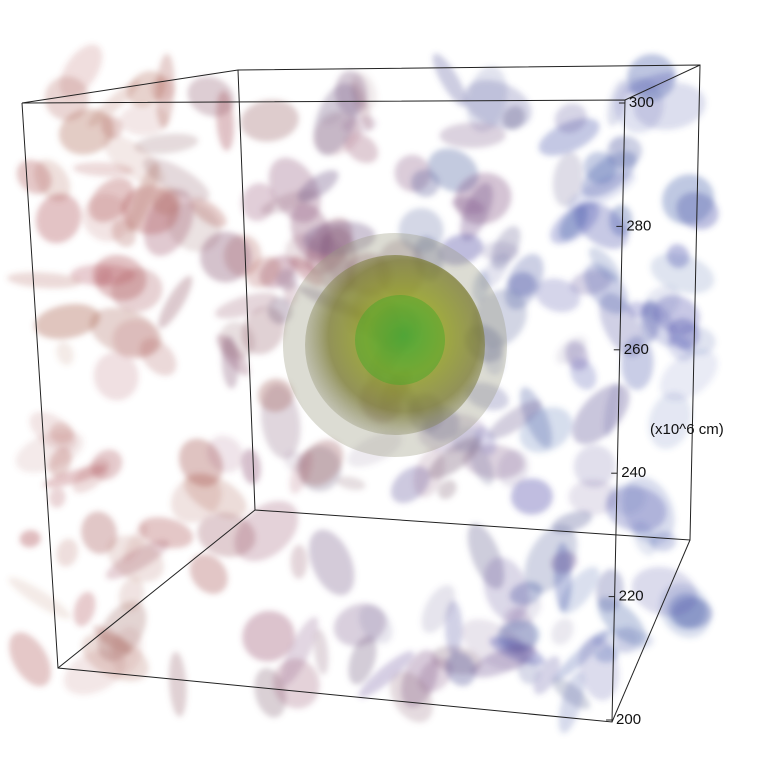  Describe the element at coordinates (687, 429) in the screenshot. I see `axis-unit-label: (x10^6 cm)` at that location.